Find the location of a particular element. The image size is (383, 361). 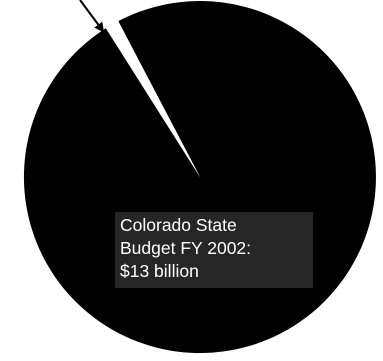

annotation-line-1: Colorado State is located at coordinates (178, 225).